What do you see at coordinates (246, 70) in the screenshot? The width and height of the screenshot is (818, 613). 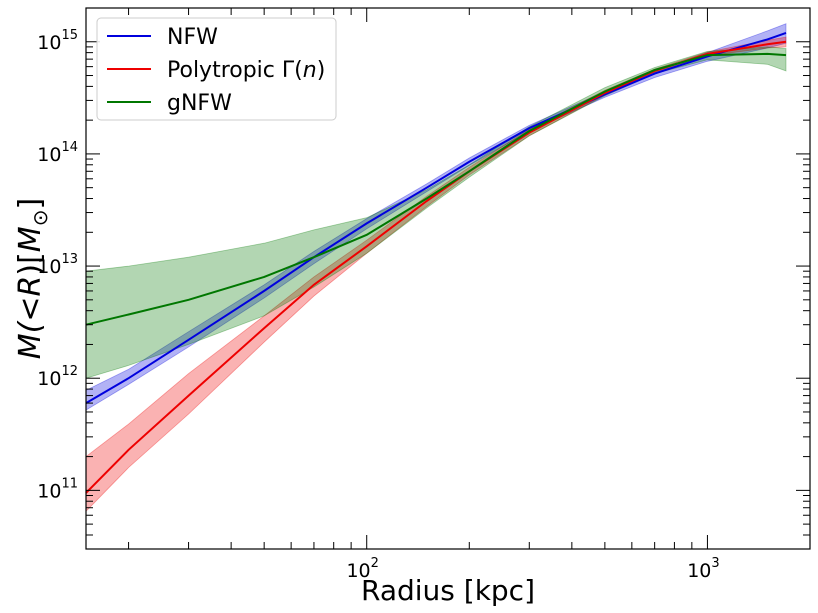 I see `legend-label-1: Polytropic Γ(n)` at bounding box center [246, 70].